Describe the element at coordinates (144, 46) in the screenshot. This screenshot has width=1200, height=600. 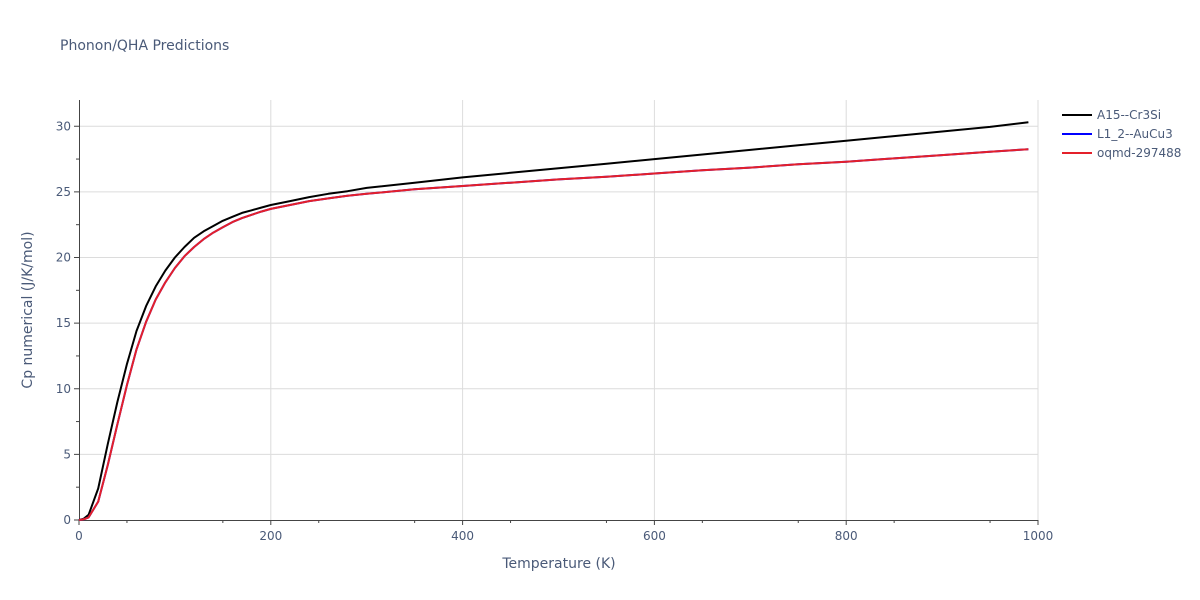
I see `chart-title: Phonon/QHA Predictions` at that location.